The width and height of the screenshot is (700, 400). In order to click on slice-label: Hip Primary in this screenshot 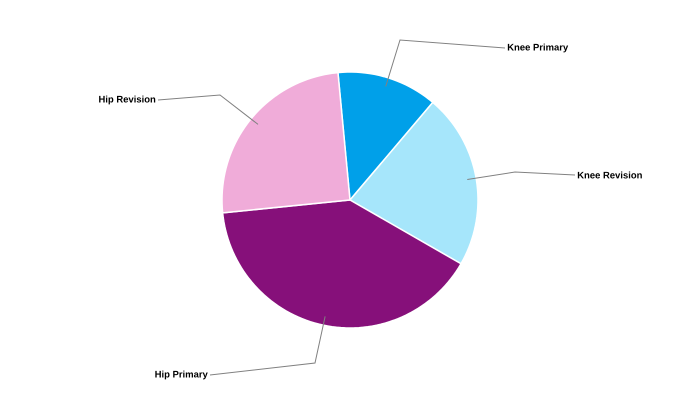, I will do `click(181, 375)`.